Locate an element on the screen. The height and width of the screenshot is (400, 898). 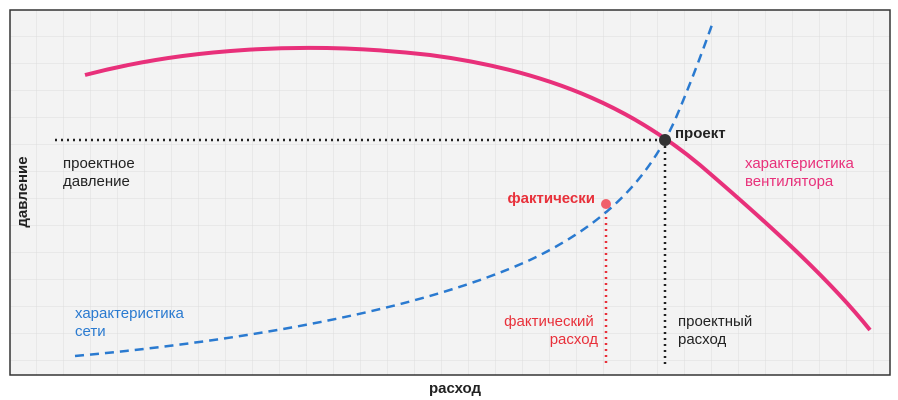
design-pressure-label: проектное давление is located at coordinates (101, 172).